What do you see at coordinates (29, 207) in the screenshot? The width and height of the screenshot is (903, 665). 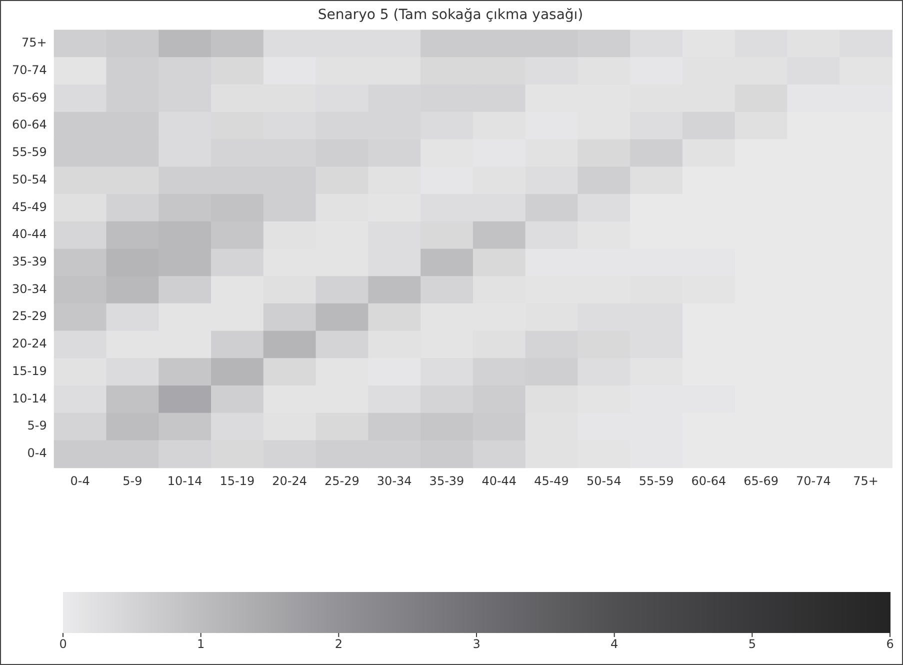 I see `y-tick-label: 45-49` at bounding box center [29, 207].